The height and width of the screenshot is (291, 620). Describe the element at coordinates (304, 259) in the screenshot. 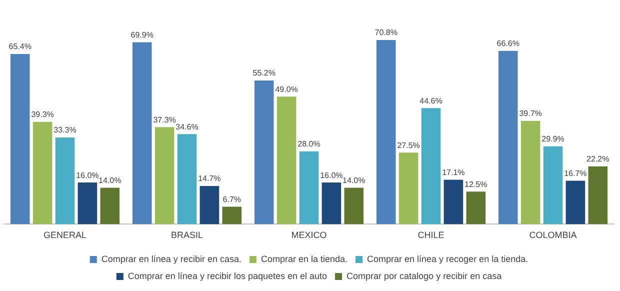

I see `legend-label: Comprar en la tienda.` at that location.